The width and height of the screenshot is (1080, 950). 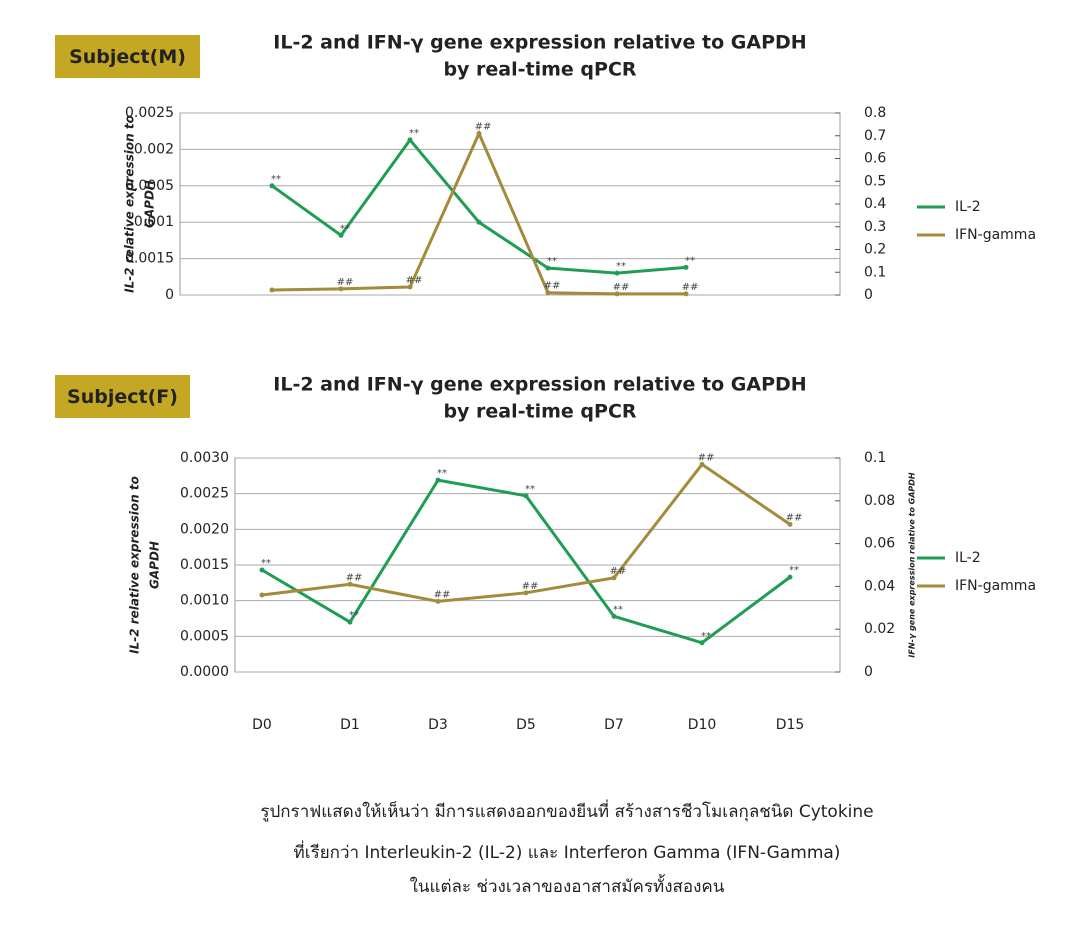 What do you see at coordinates (995, 586) in the screenshot?
I see `legend-label: IFN-gamma` at bounding box center [995, 586].